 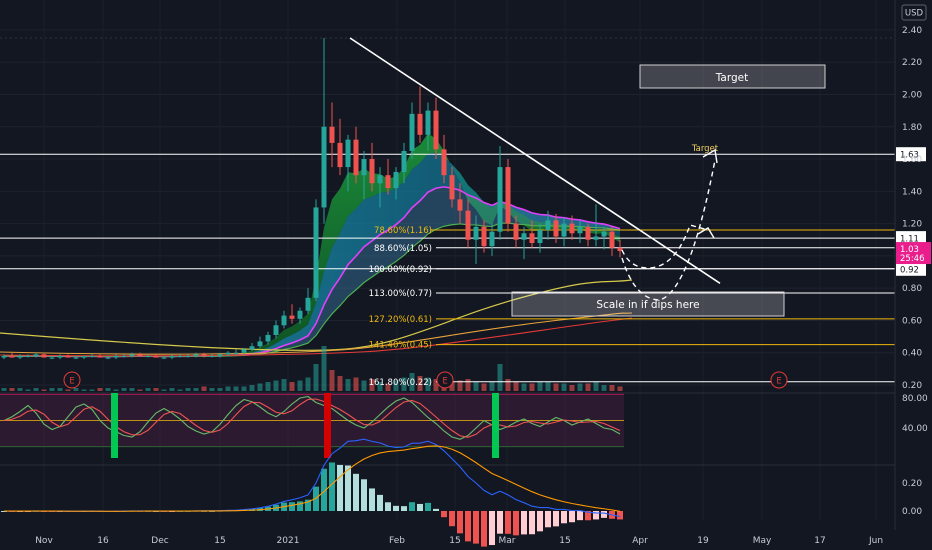 I want to click on price-tick: 0.40, so click(x=912, y=354).